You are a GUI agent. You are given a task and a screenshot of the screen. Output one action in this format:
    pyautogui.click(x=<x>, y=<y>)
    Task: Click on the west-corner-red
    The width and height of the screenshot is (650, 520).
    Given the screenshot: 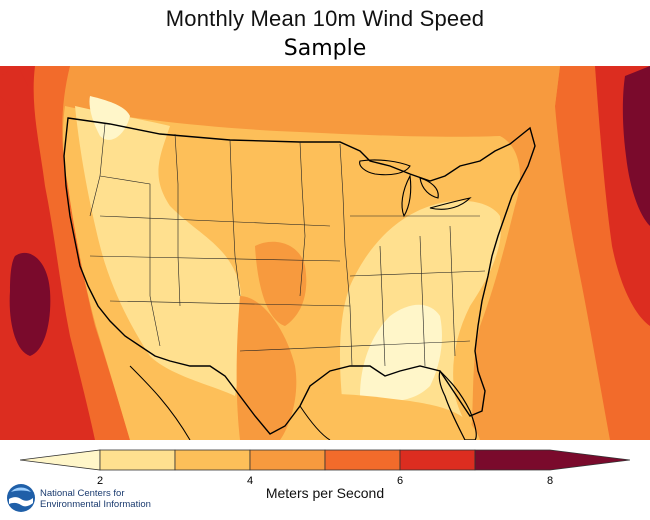 What is the action you would take?
    pyautogui.click(x=14, y=86)
    